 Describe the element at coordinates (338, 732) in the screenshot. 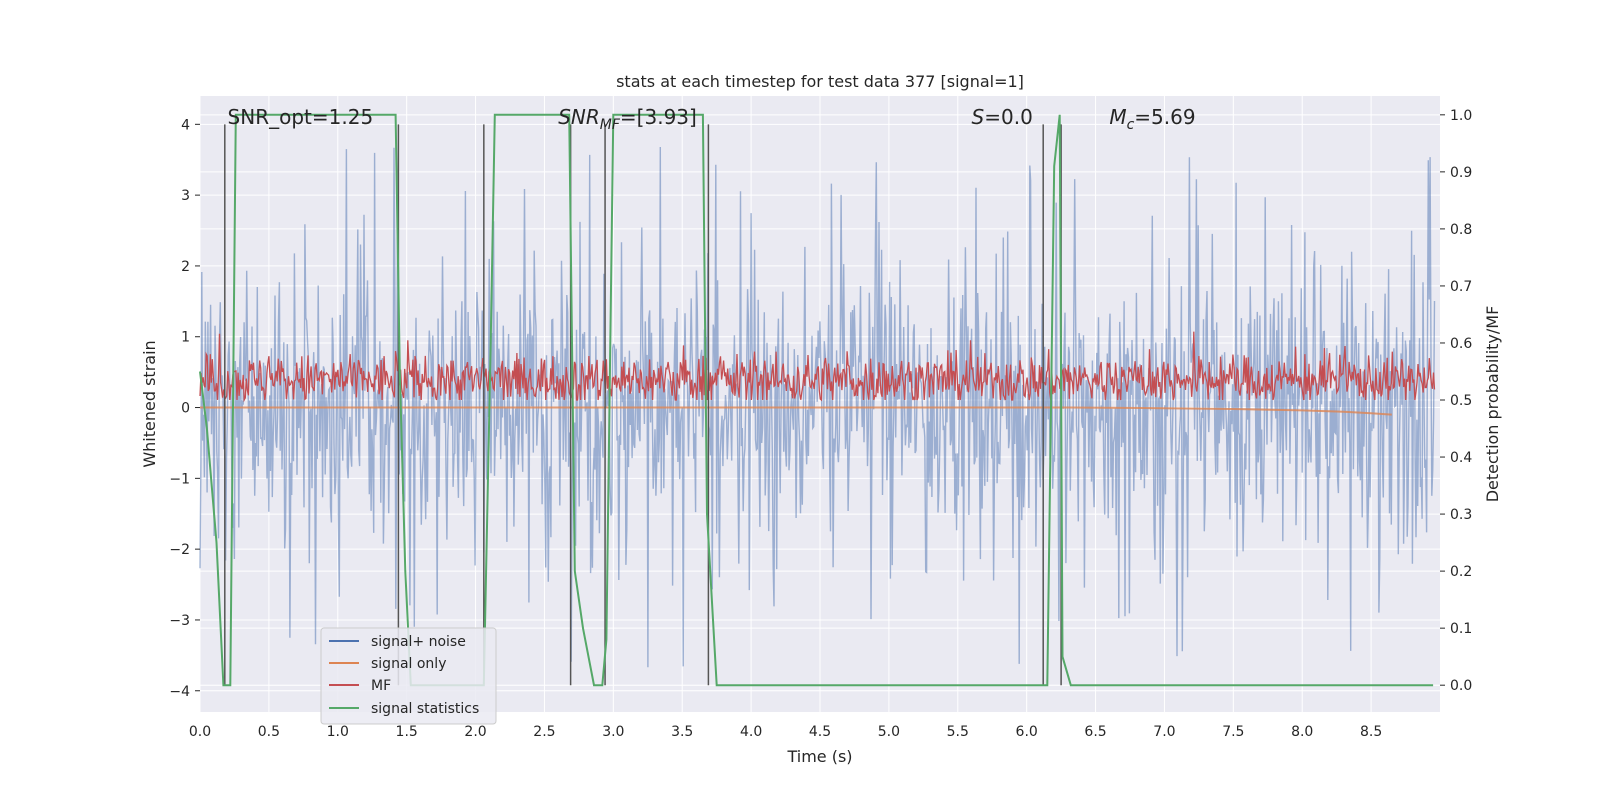

I see `x-tick-label: 1.0` at that location.